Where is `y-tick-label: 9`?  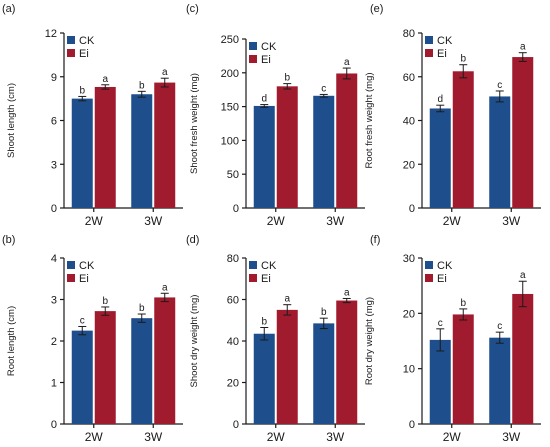
y-tick-label: 9 is located at coordinates (54, 78).